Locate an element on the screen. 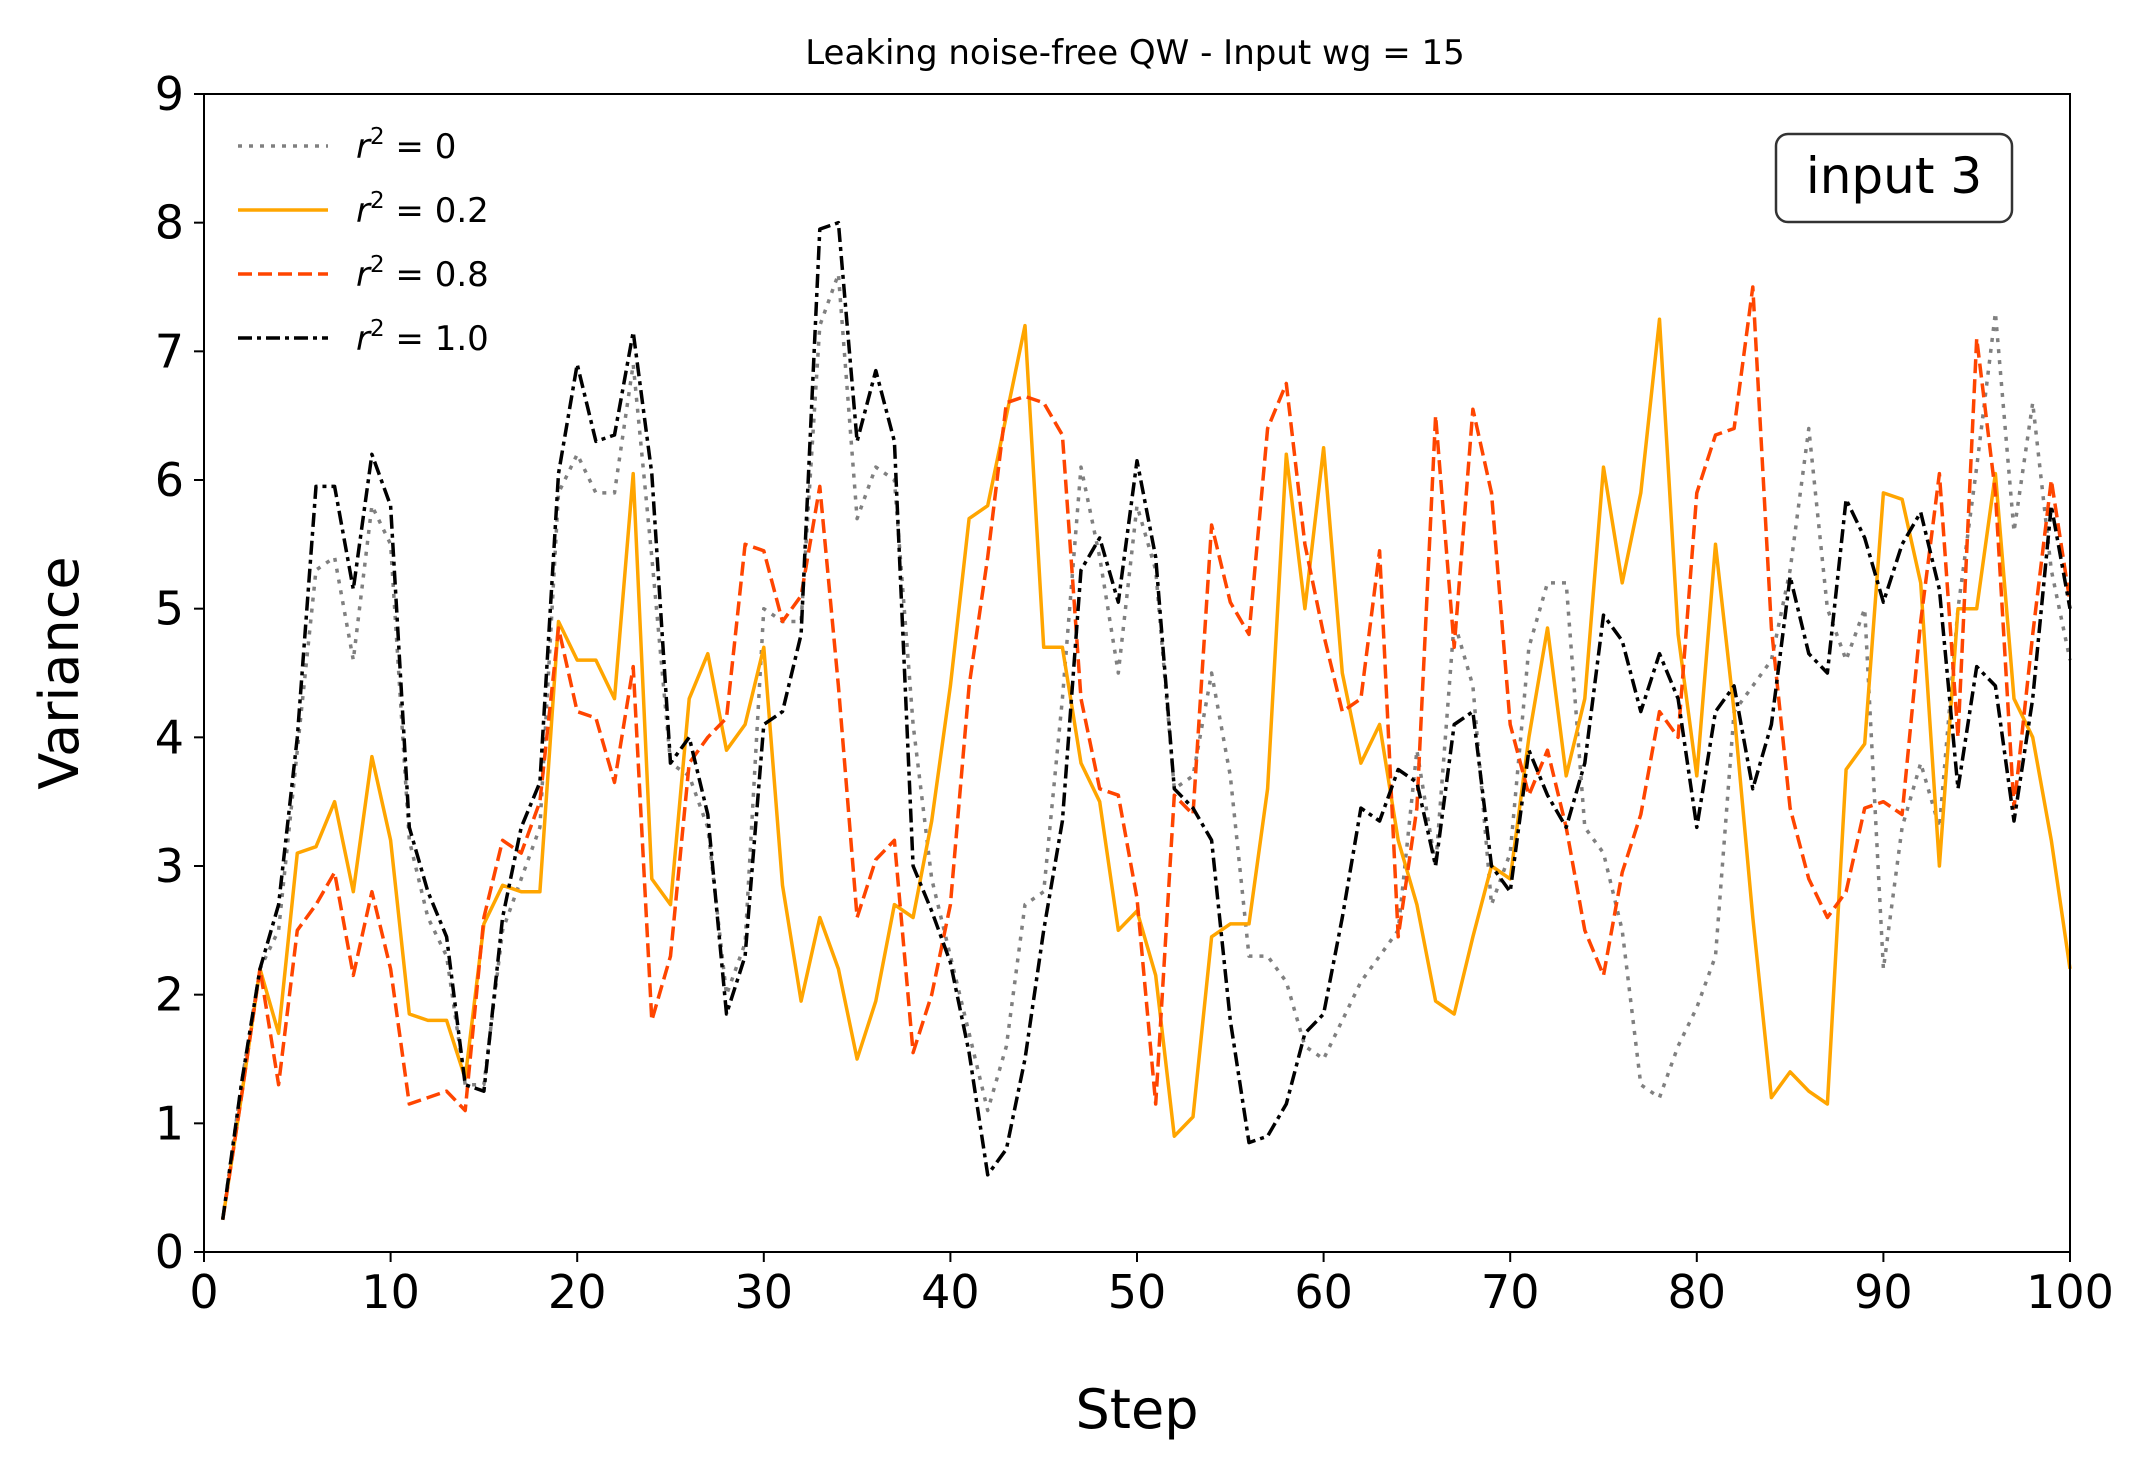 The width and height of the screenshot is (2147, 1469). x-tick-label-3: 30 is located at coordinates (764, 1292).